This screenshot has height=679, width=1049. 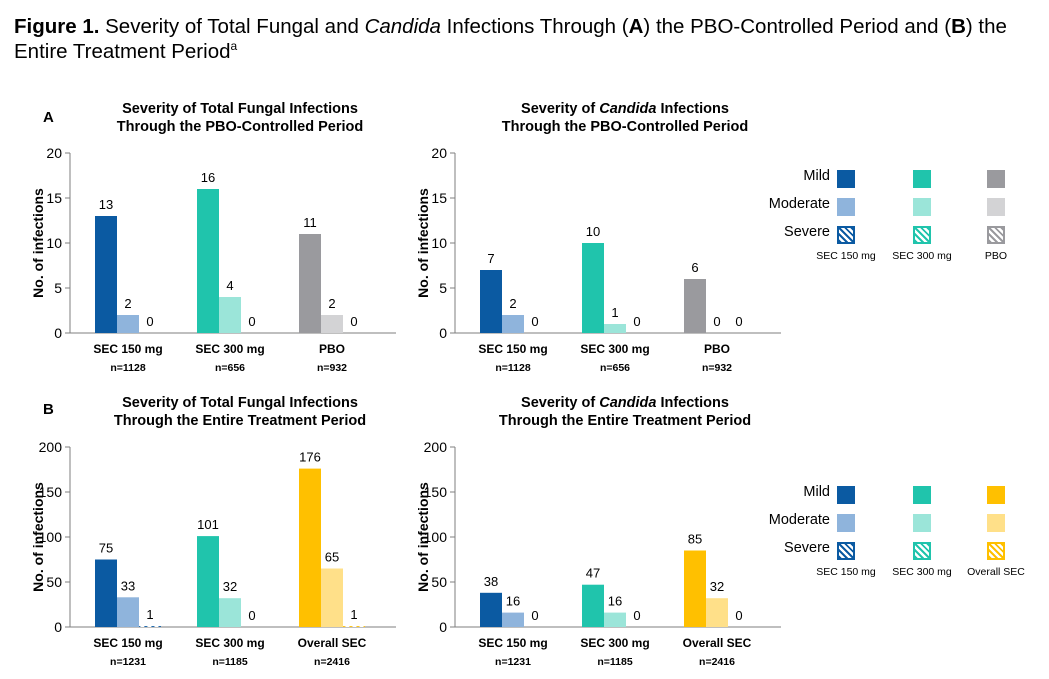 What do you see at coordinates (996, 235) in the screenshot?
I see `legend-swatch-pbo-severe` at bounding box center [996, 235].